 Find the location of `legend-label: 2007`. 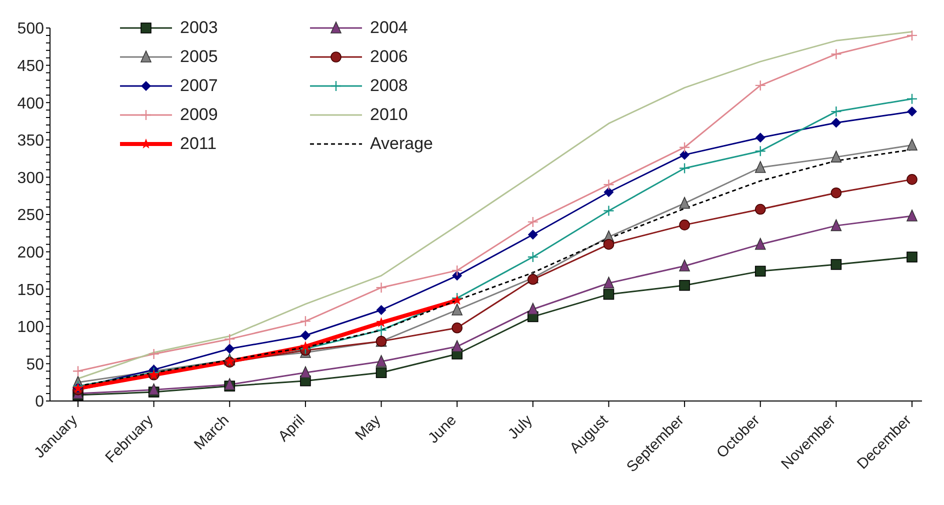

legend-label: 2007 is located at coordinates (199, 86).